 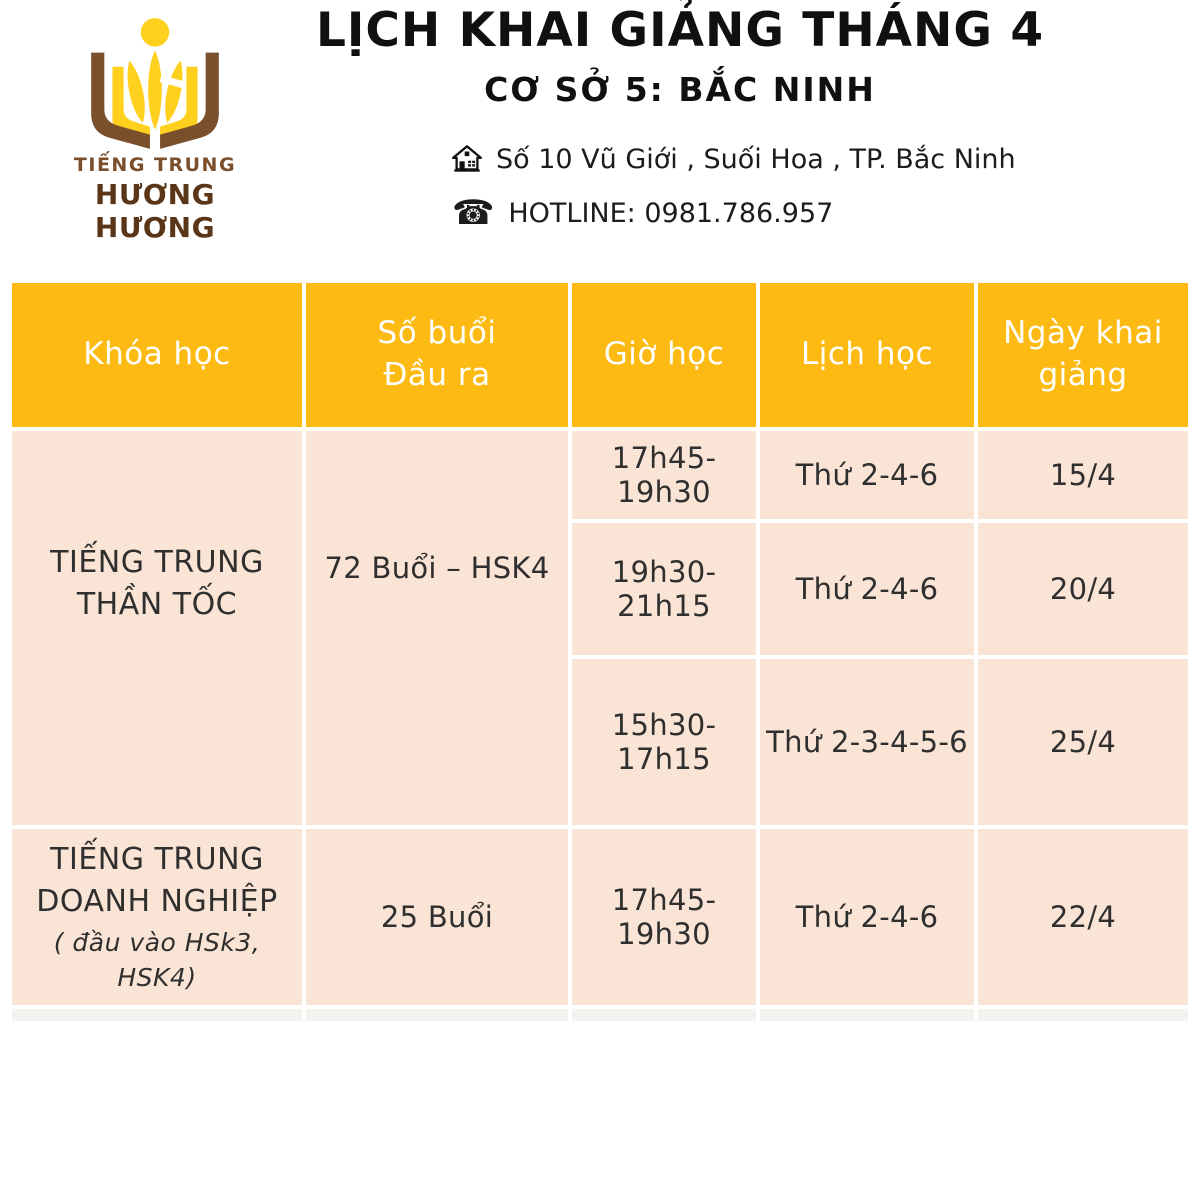 I want to click on hotline-line: ☎ HOTLINE: 0981.786.957, so click(x=734, y=213).